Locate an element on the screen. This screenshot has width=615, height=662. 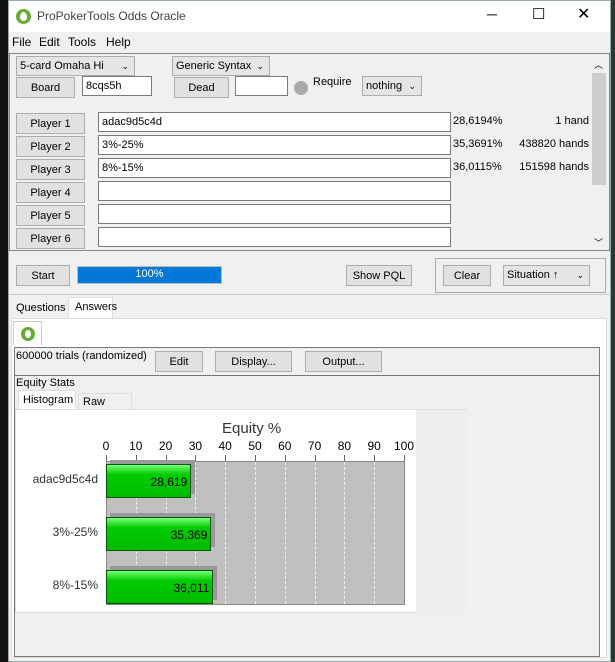
tab-histogram: Histogram is located at coordinates (47, 400).